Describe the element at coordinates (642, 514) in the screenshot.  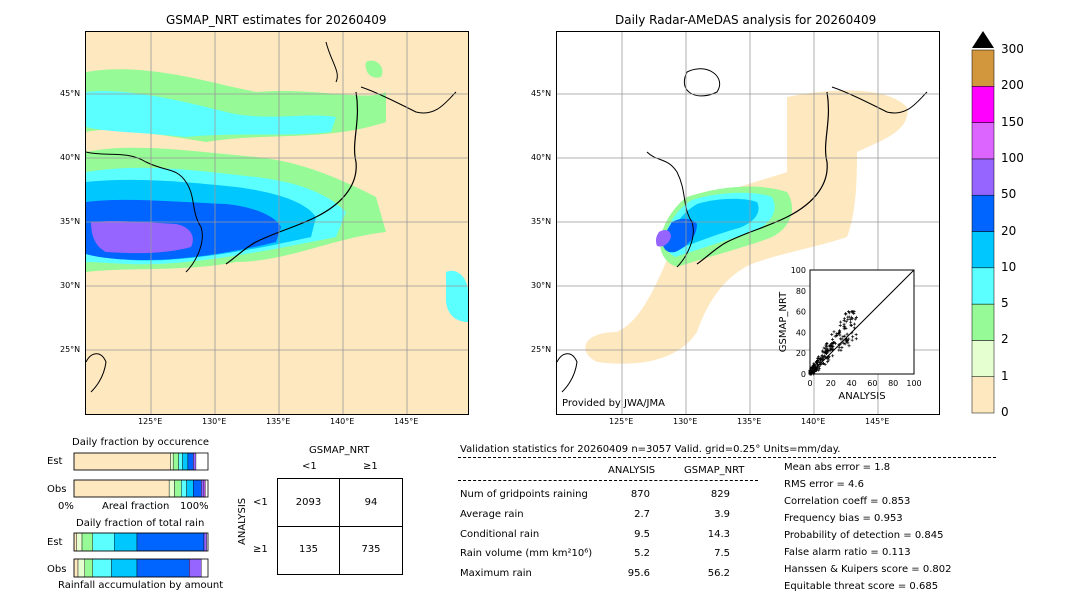
I see `validation-row-analysis: 2.7` at that location.